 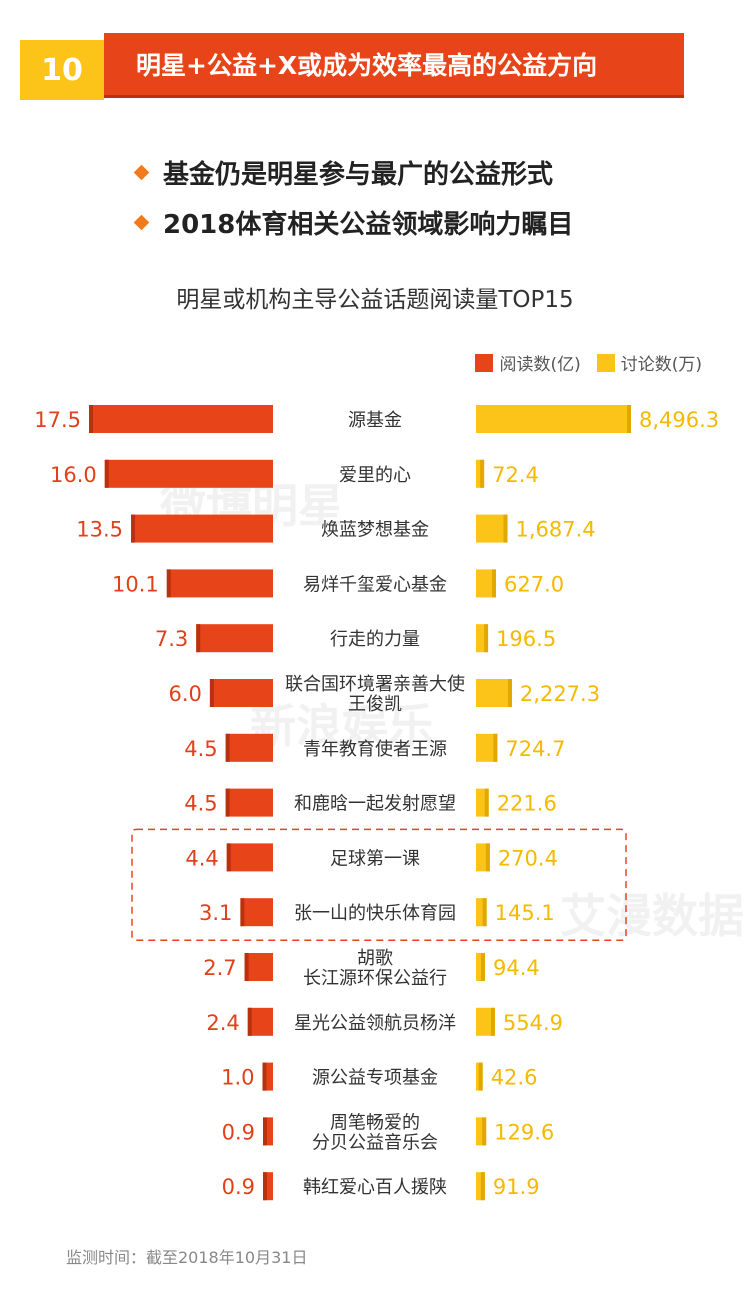 I want to click on reads-value-label: 2.7, so click(x=219, y=968).